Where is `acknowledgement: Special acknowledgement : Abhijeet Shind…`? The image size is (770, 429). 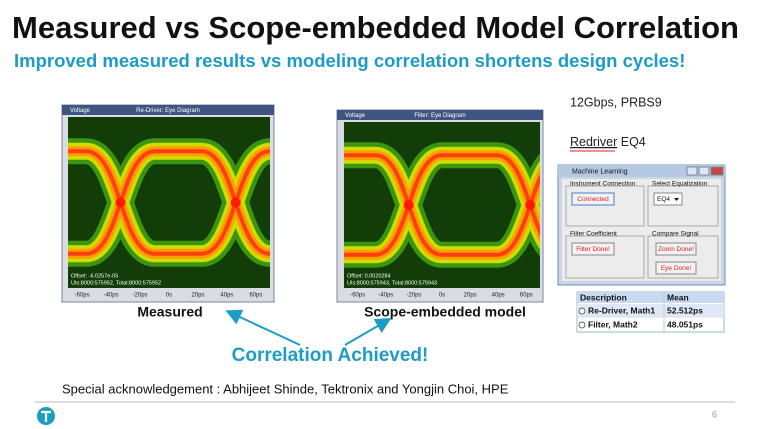 acknowledgement: Special acknowledgement : Abhijeet Shind… is located at coordinates (285, 388).